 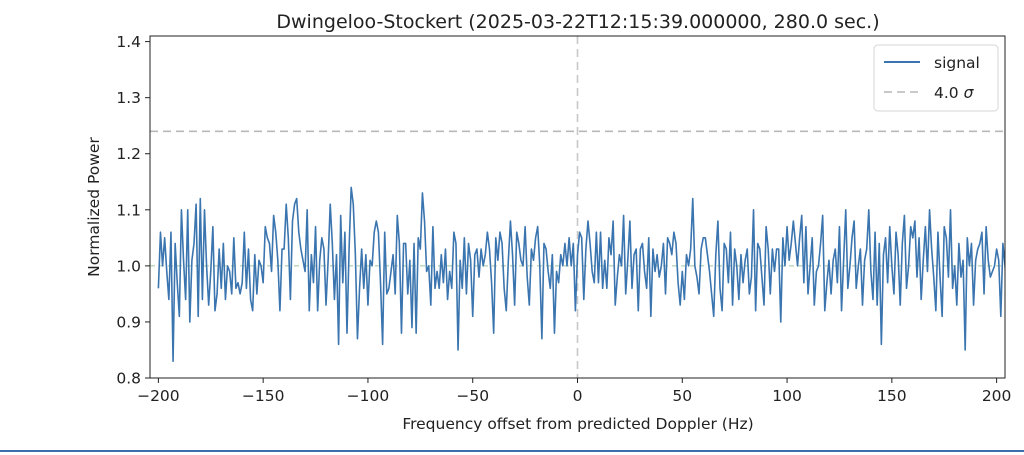 What do you see at coordinates (128, 266) in the screenshot?
I see `y-tick-label: 1.0` at bounding box center [128, 266].